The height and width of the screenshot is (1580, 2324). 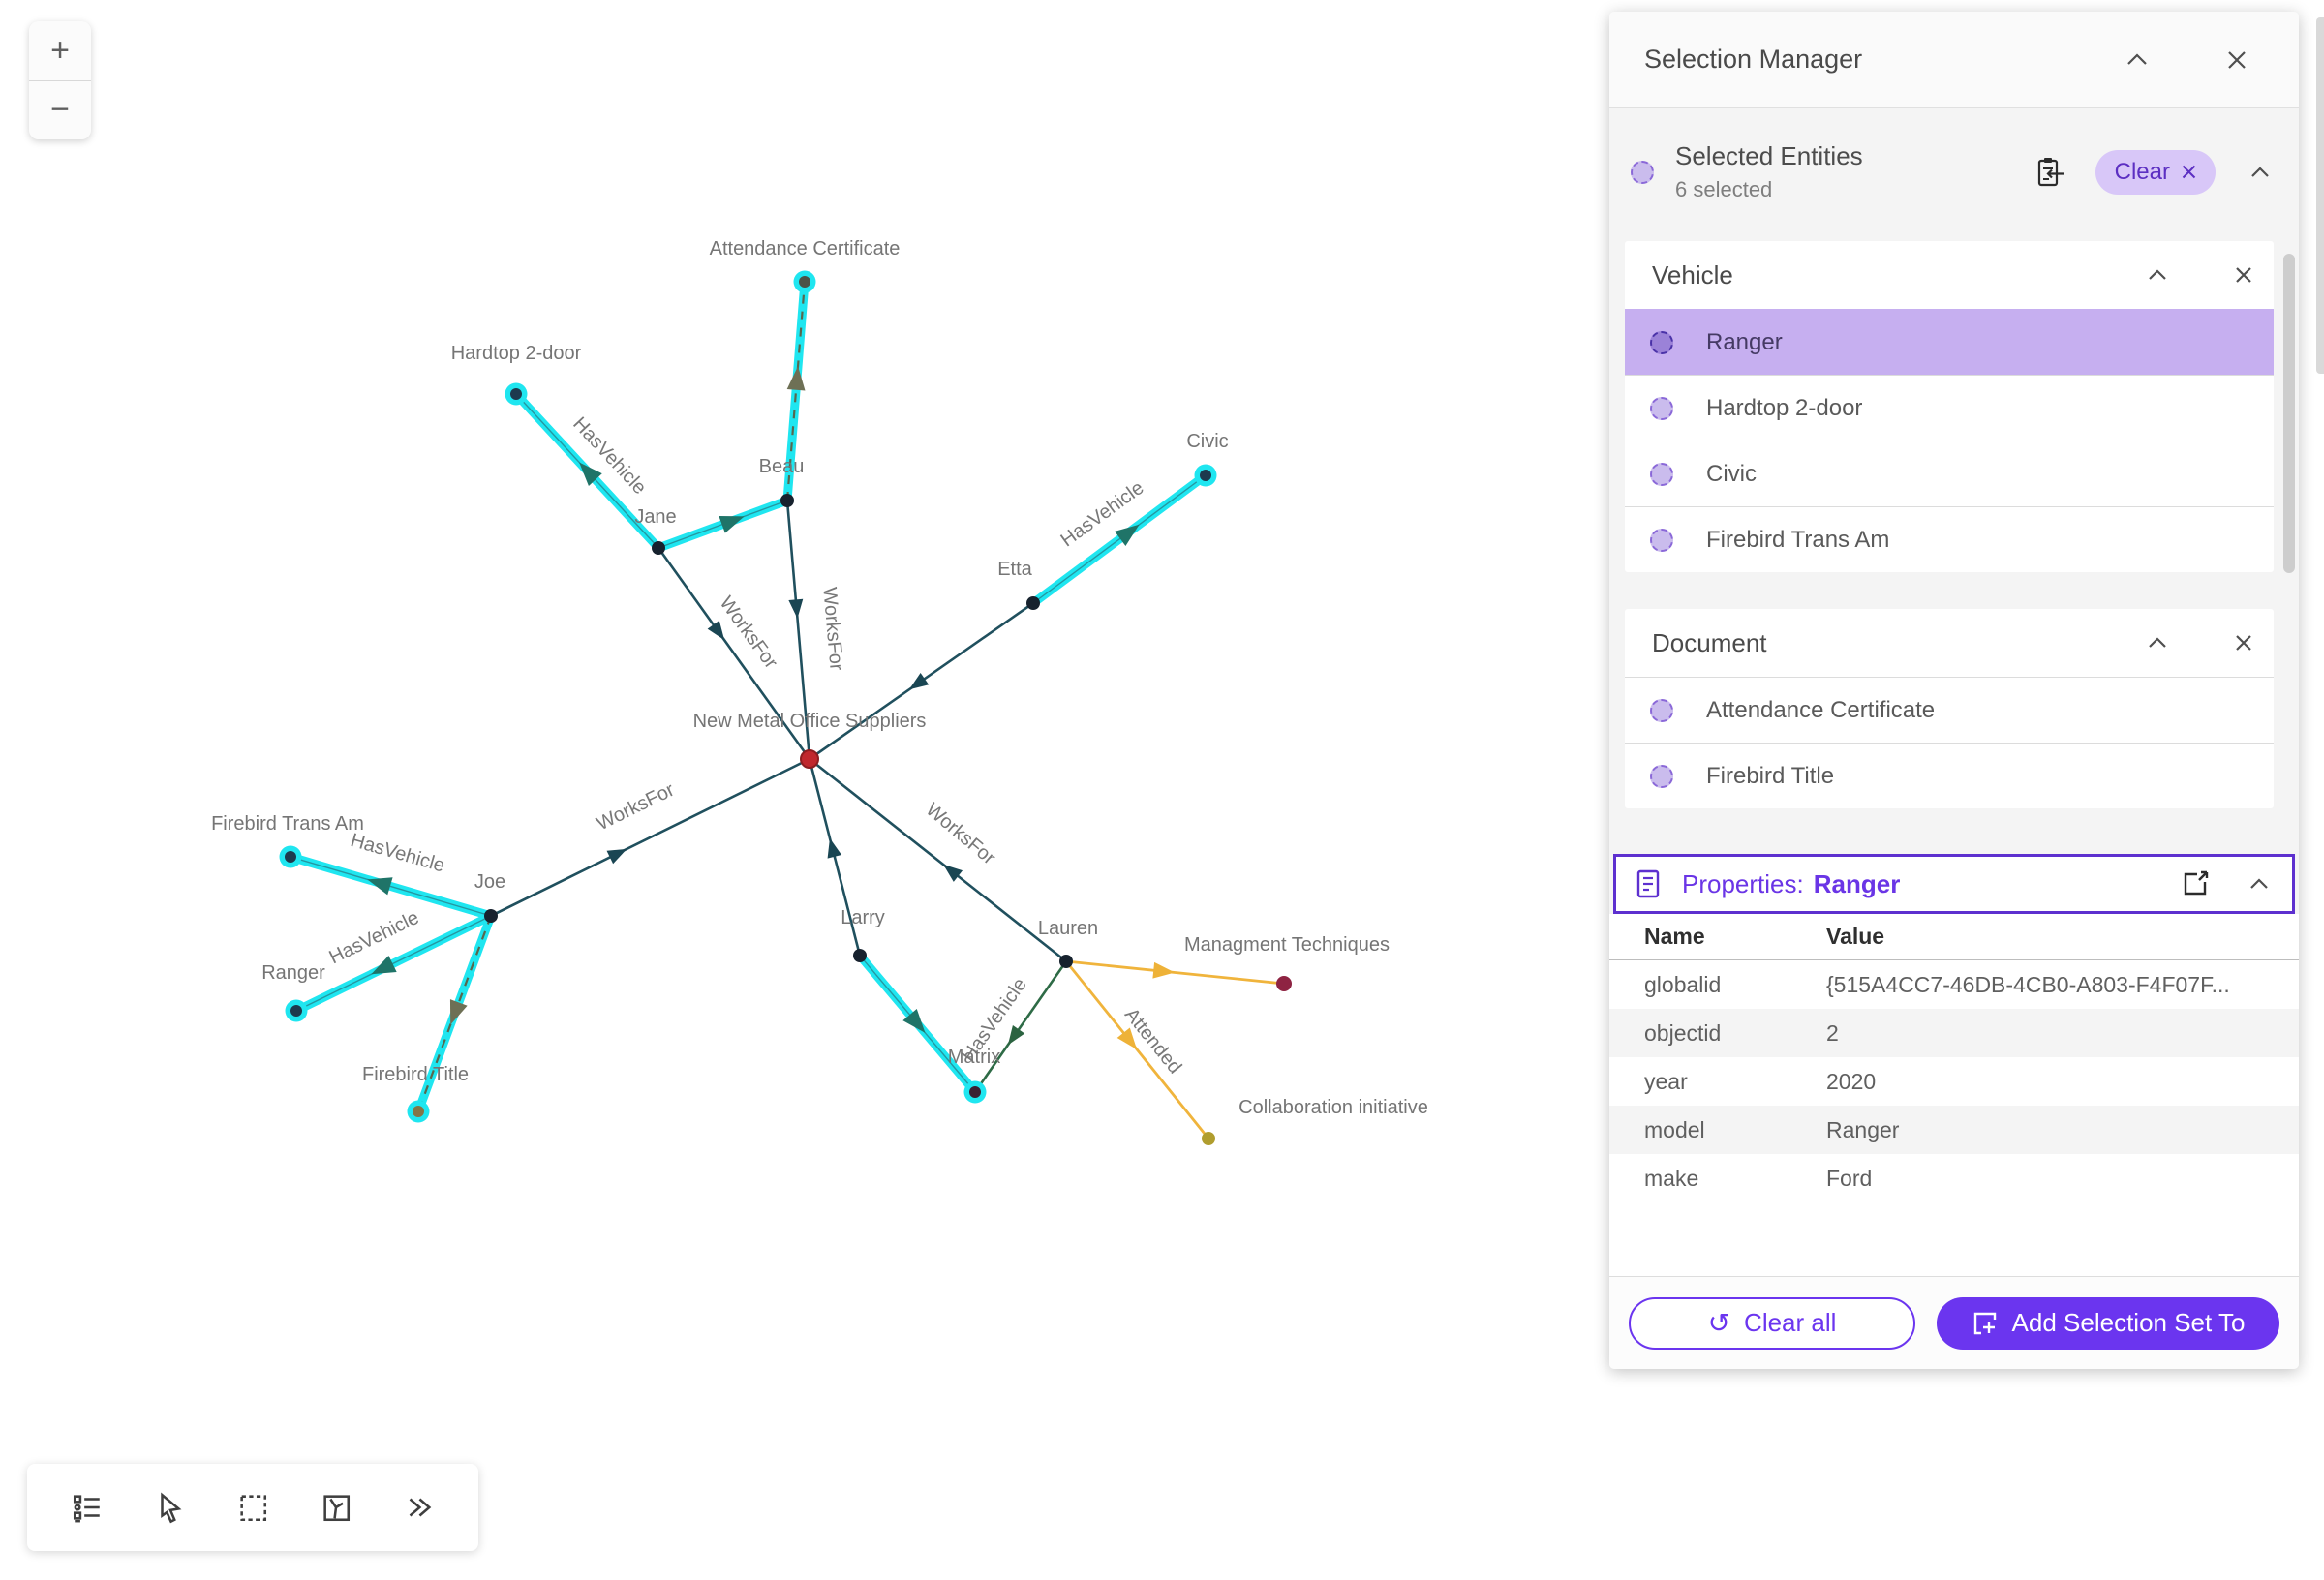 I want to click on list-item-hardtop-2-door: Hardtop 2-door, so click(x=1950, y=408).